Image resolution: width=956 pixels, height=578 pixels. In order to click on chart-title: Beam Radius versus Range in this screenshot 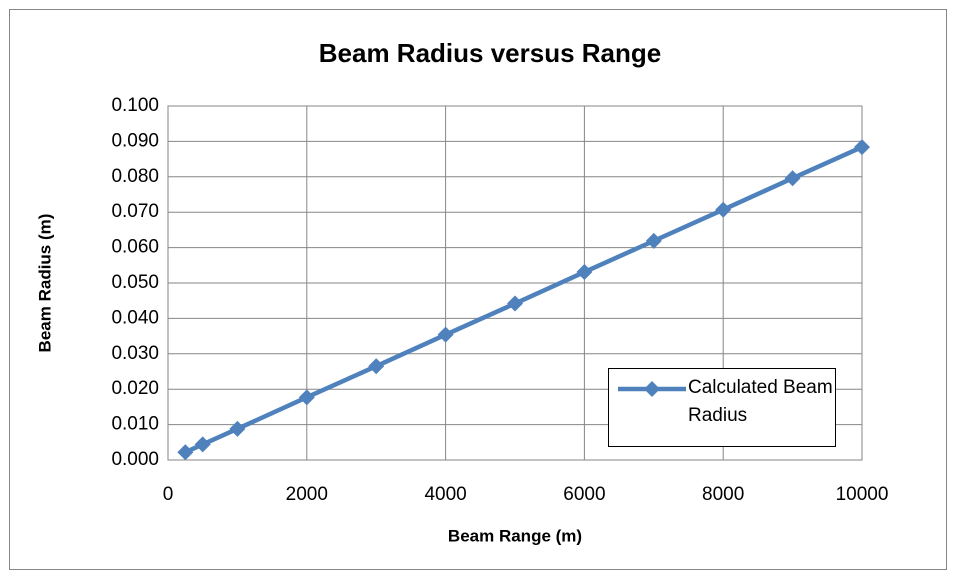, I will do `click(490, 53)`.